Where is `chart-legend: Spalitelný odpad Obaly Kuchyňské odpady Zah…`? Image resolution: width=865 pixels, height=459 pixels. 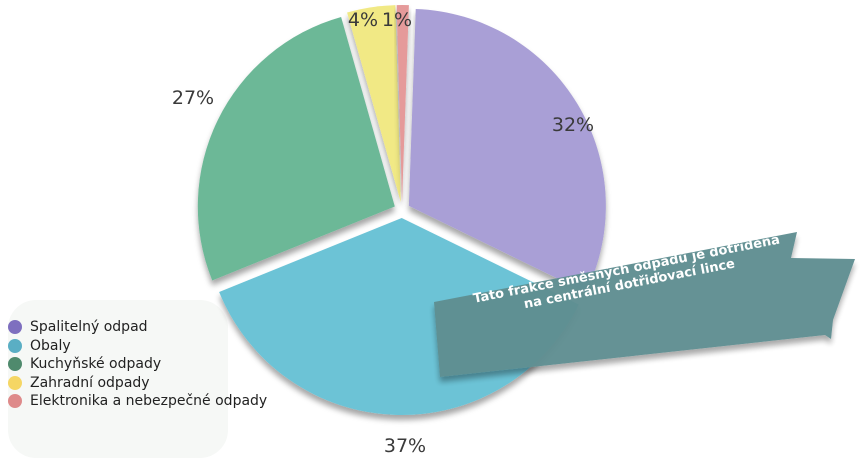
chart-legend: Spalitelný odpad Obaly Kuchyňské odpady Zah… is located at coordinates (137, 364).